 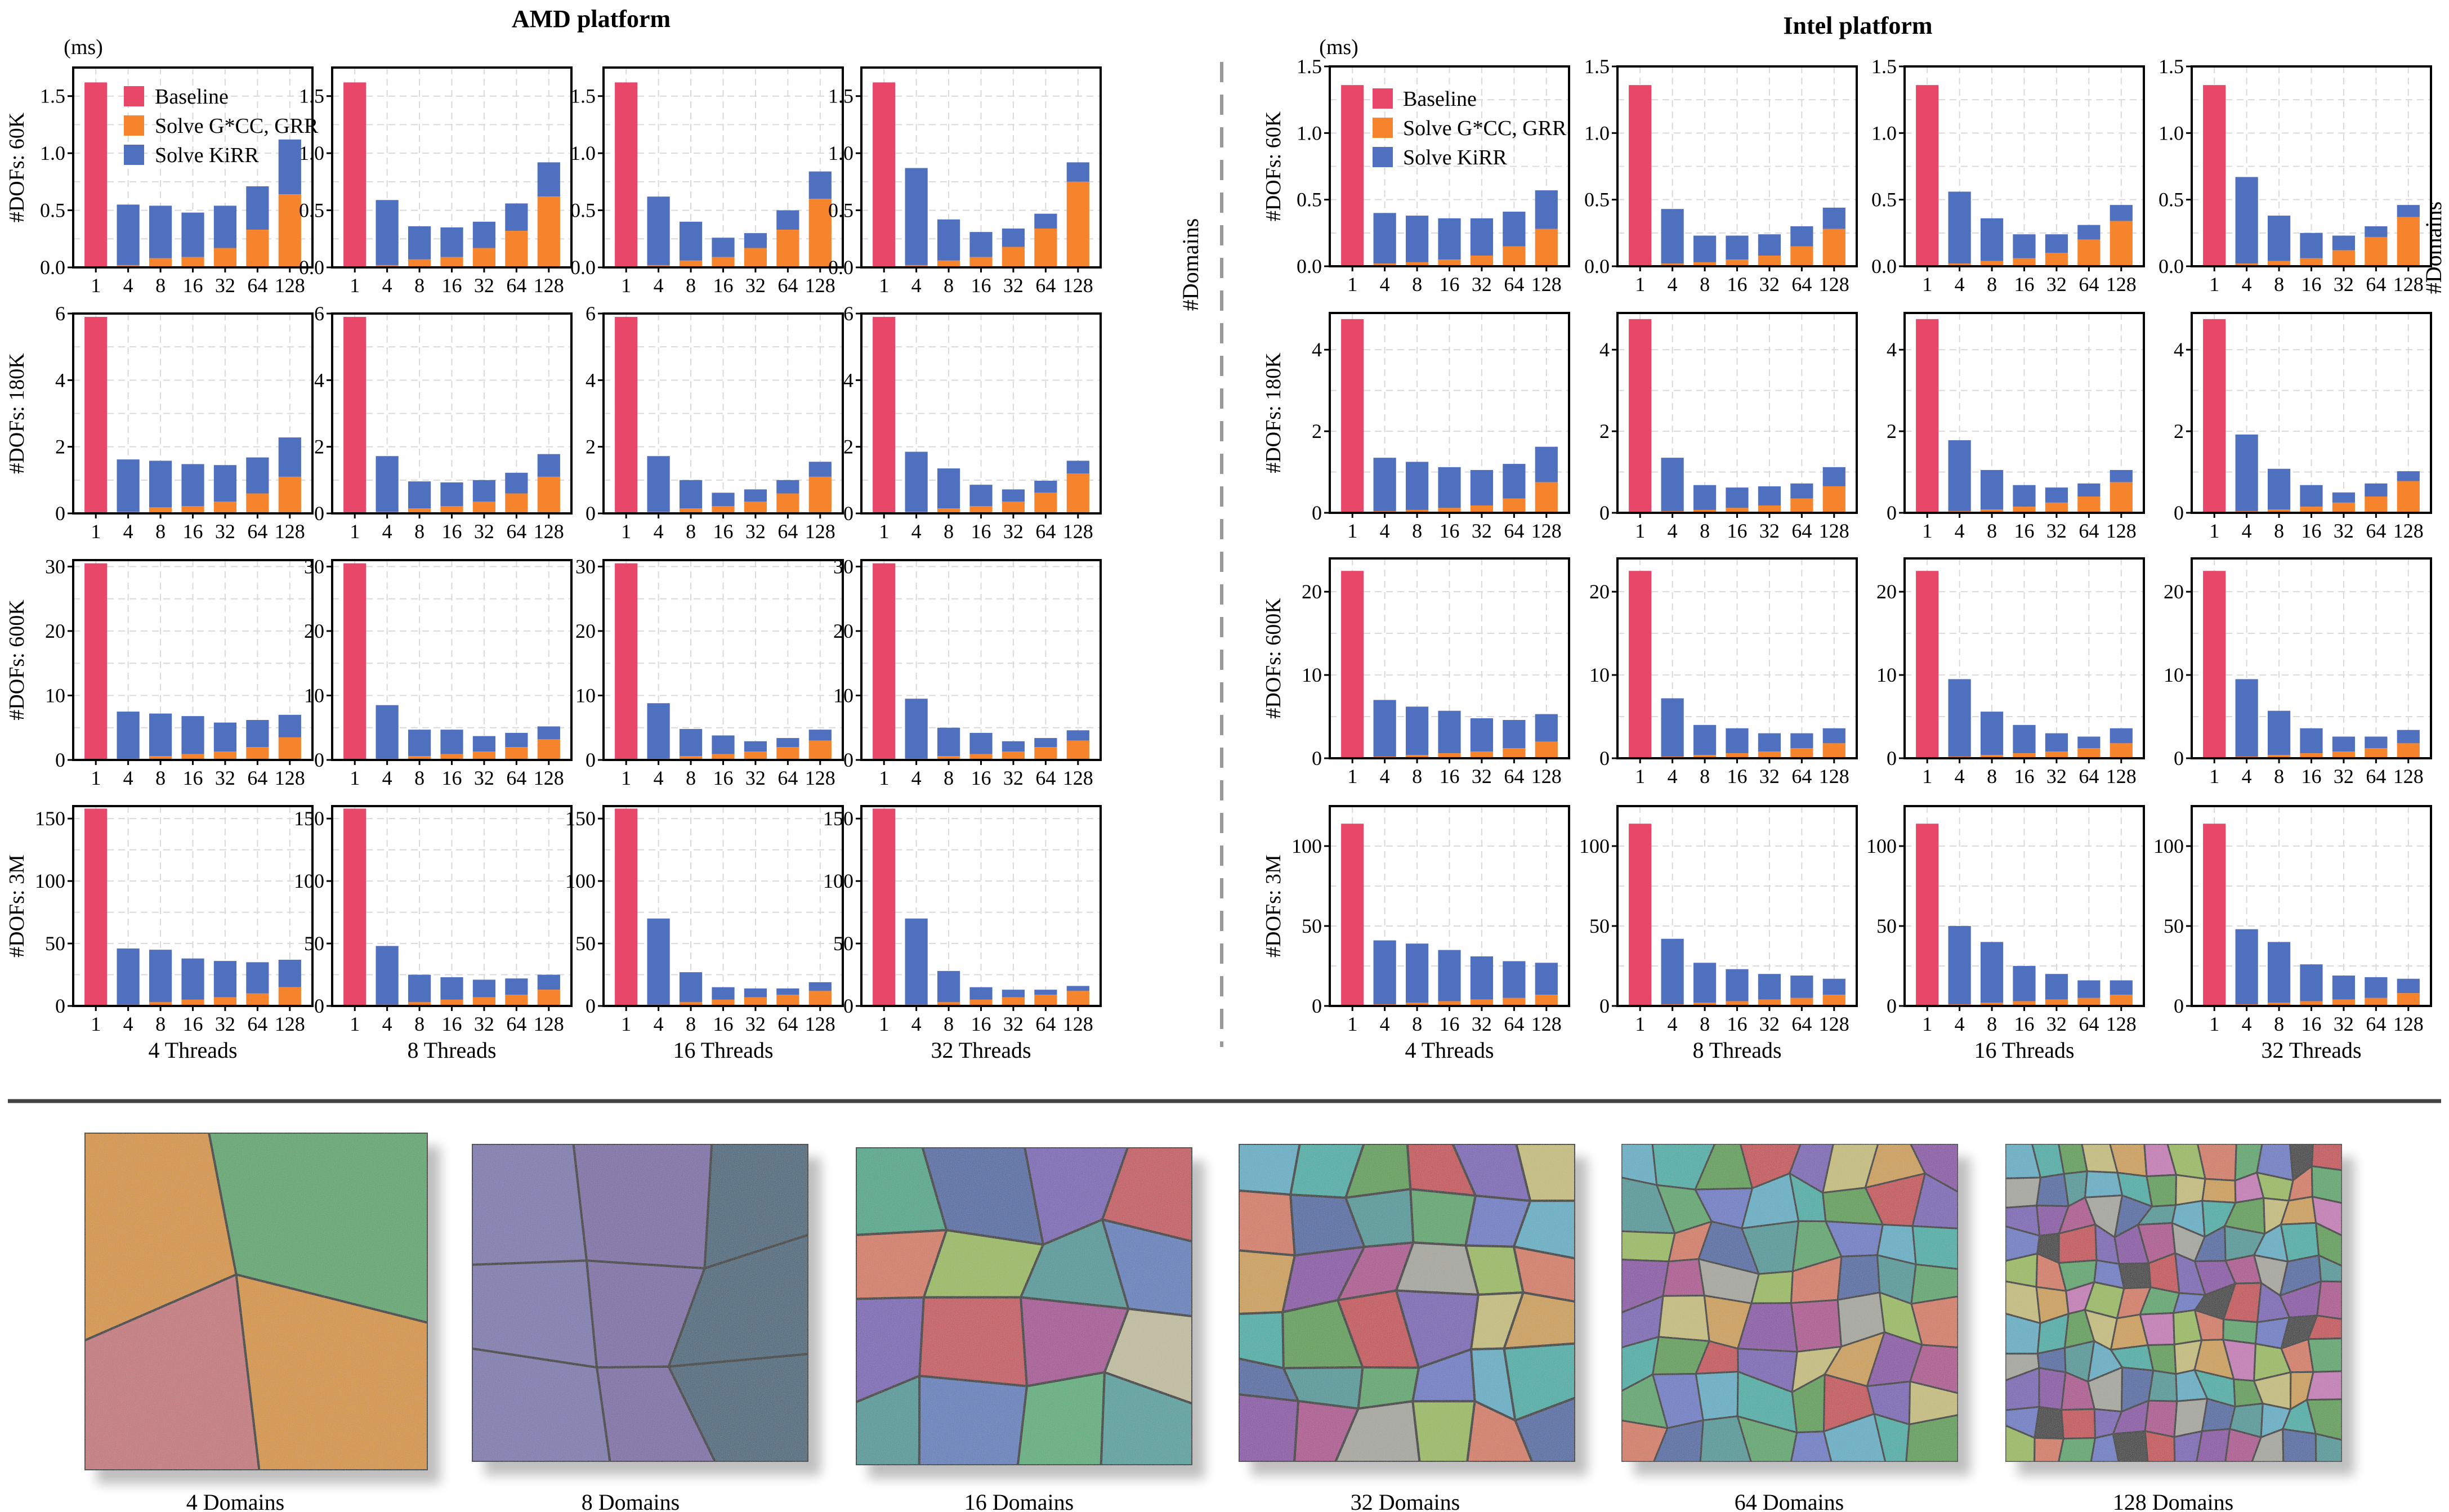 What do you see at coordinates (586, 631) in the screenshot?
I see `y-tick-label: 20` at bounding box center [586, 631].